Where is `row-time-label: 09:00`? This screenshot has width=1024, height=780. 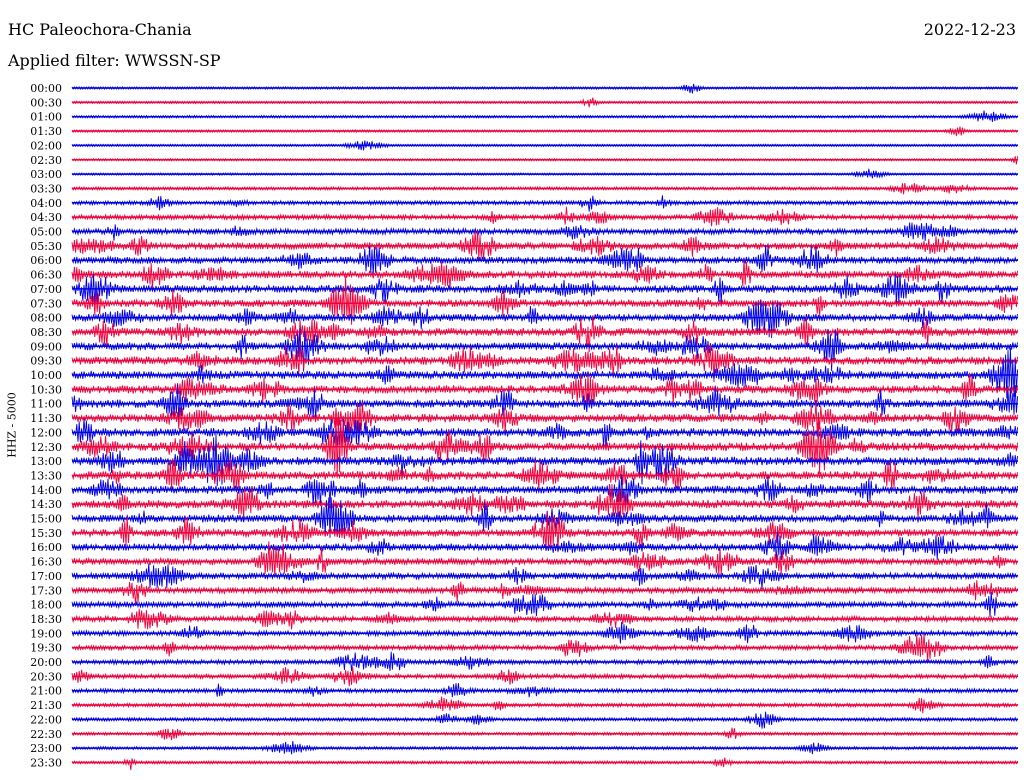
row-time-label: 09:00 is located at coordinates (46, 346).